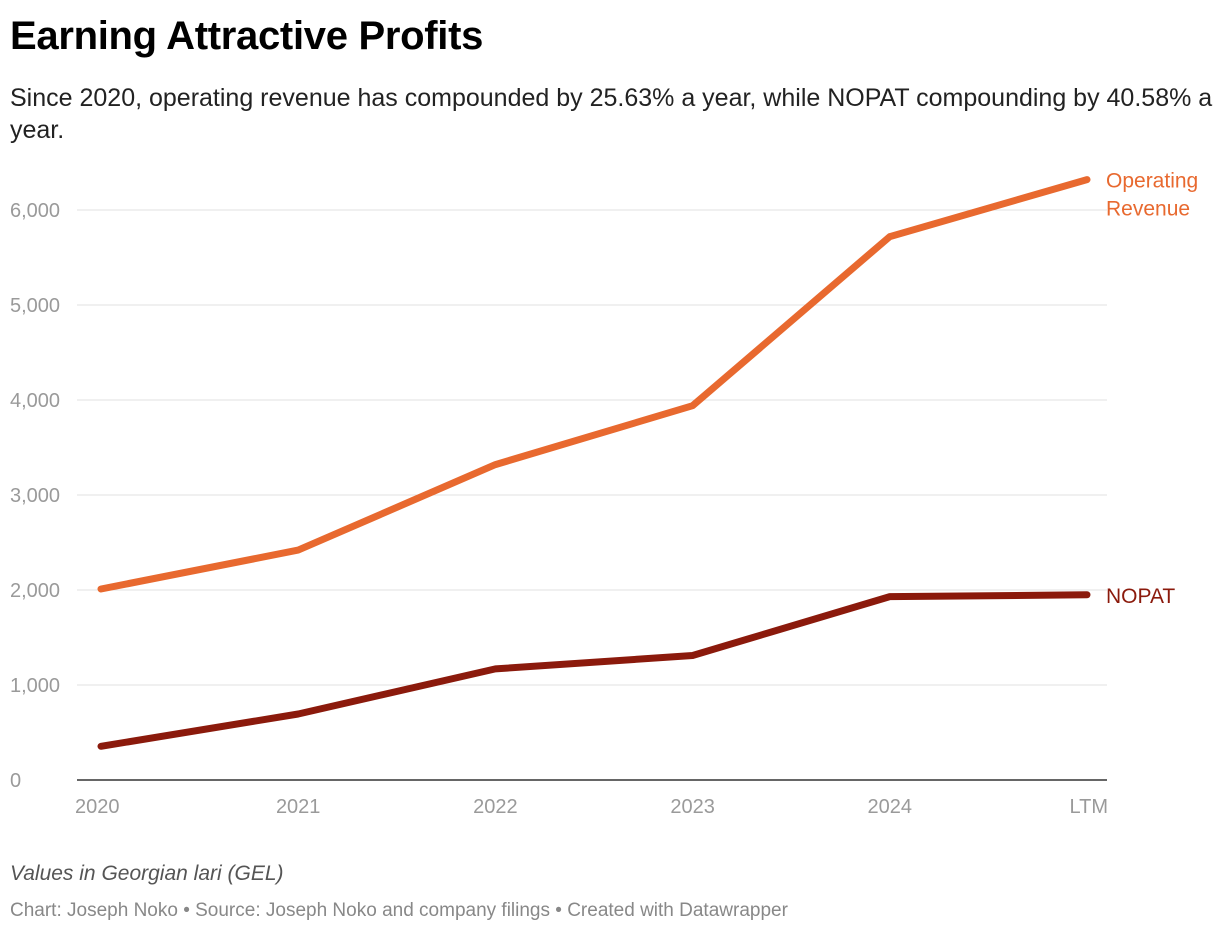 The height and width of the screenshot is (934, 1220). Describe the element at coordinates (147, 873) in the screenshot. I see `chart-notes: Values in Georgian lari (GEL)` at that location.